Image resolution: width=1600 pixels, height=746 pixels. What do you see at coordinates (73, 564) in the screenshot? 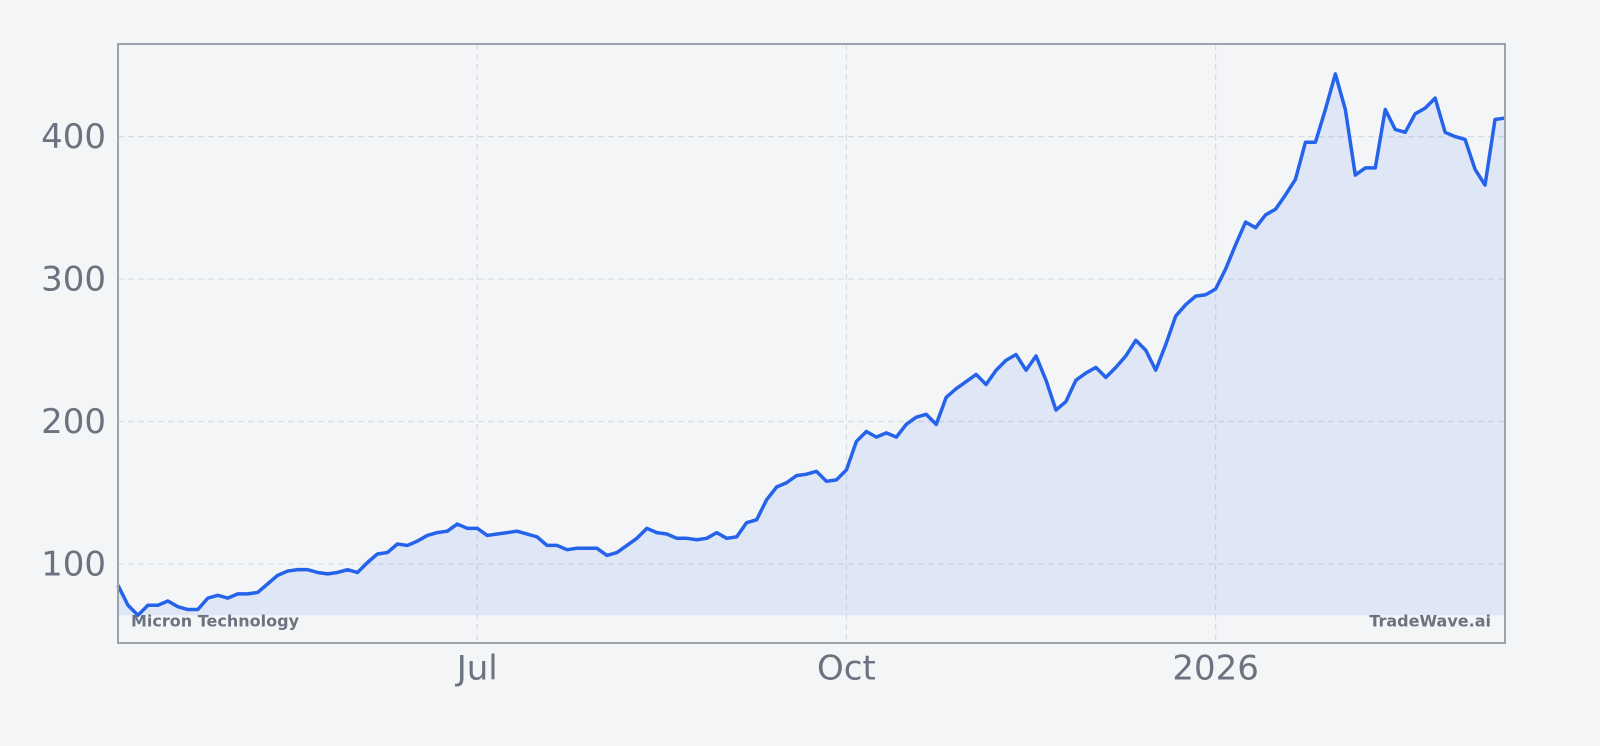
I see `y-tick-label: 100` at bounding box center [73, 564].